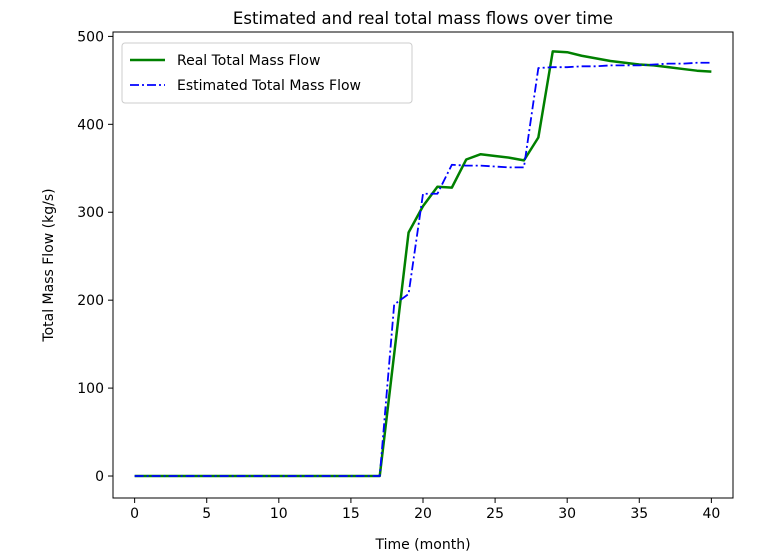 The image size is (759, 560). What do you see at coordinates (90, 389) in the screenshot?
I see `y-tick-label: 100` at bounding box center [90, 389].